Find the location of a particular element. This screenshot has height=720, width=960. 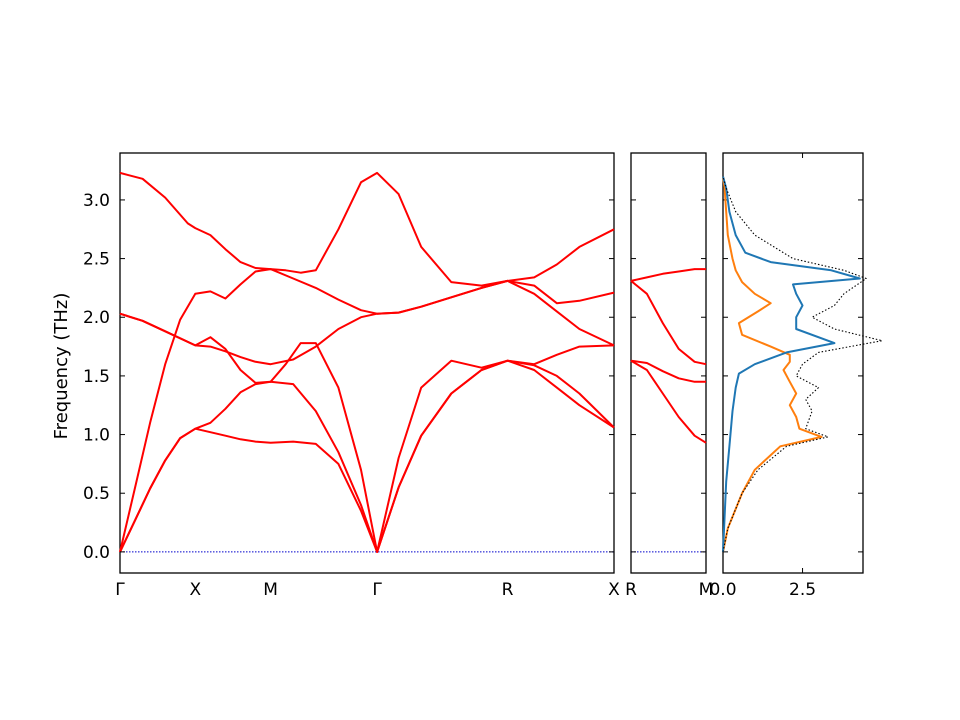

dos-panel: 0.0 2.5 is located at coordinates (796, 376).